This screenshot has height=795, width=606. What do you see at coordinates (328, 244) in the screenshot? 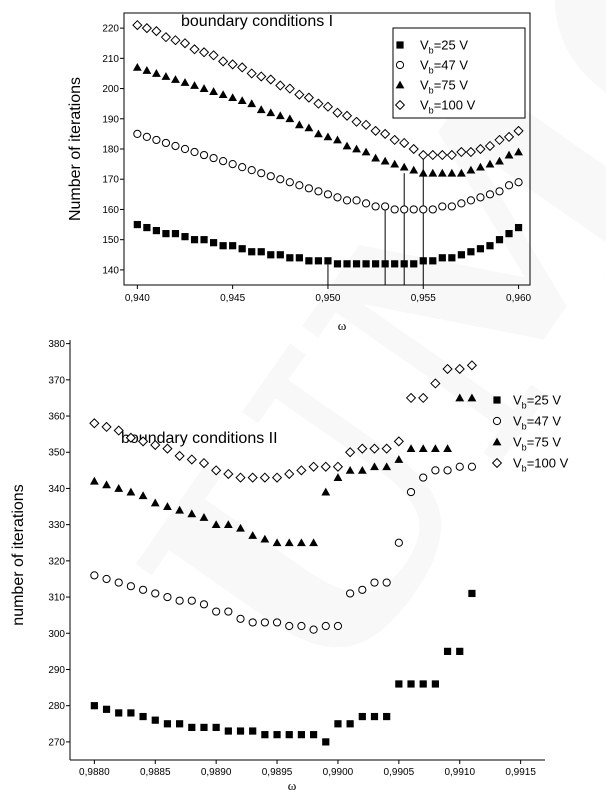
I see `series-25v` at bounding box center [328, 244].